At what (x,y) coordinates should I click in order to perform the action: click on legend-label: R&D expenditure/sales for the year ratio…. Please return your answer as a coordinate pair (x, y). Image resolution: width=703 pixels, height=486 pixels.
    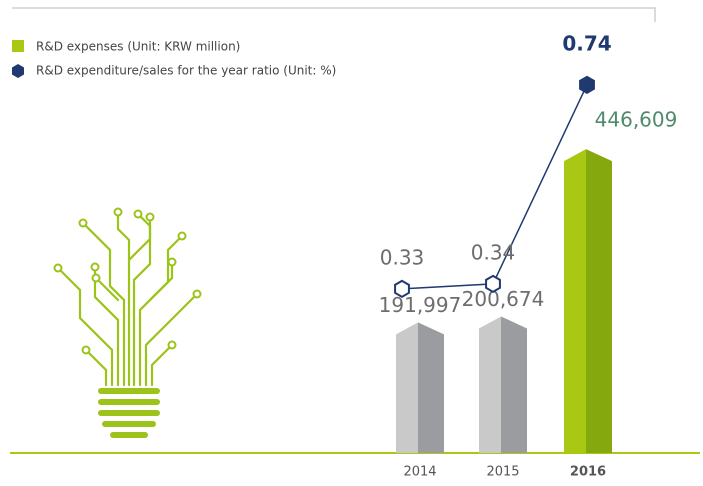
    Looking at the image, I should click on (186, 71).